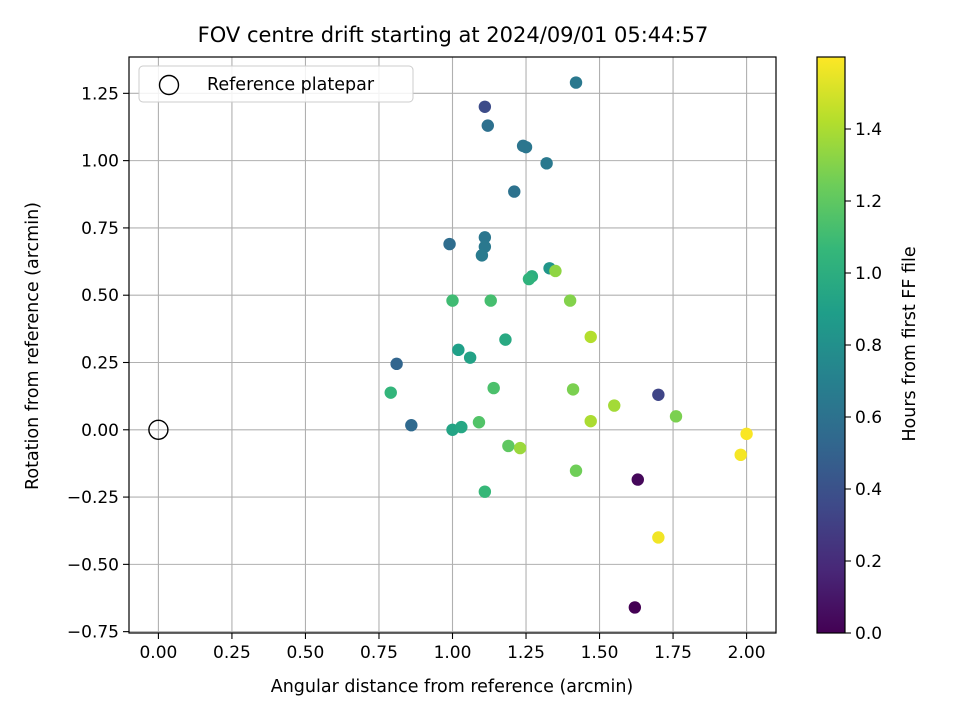  Describe the element at coordinates (868, 274) in the screenshot. I see `colorbar-tick-label: 1.0` at that location.